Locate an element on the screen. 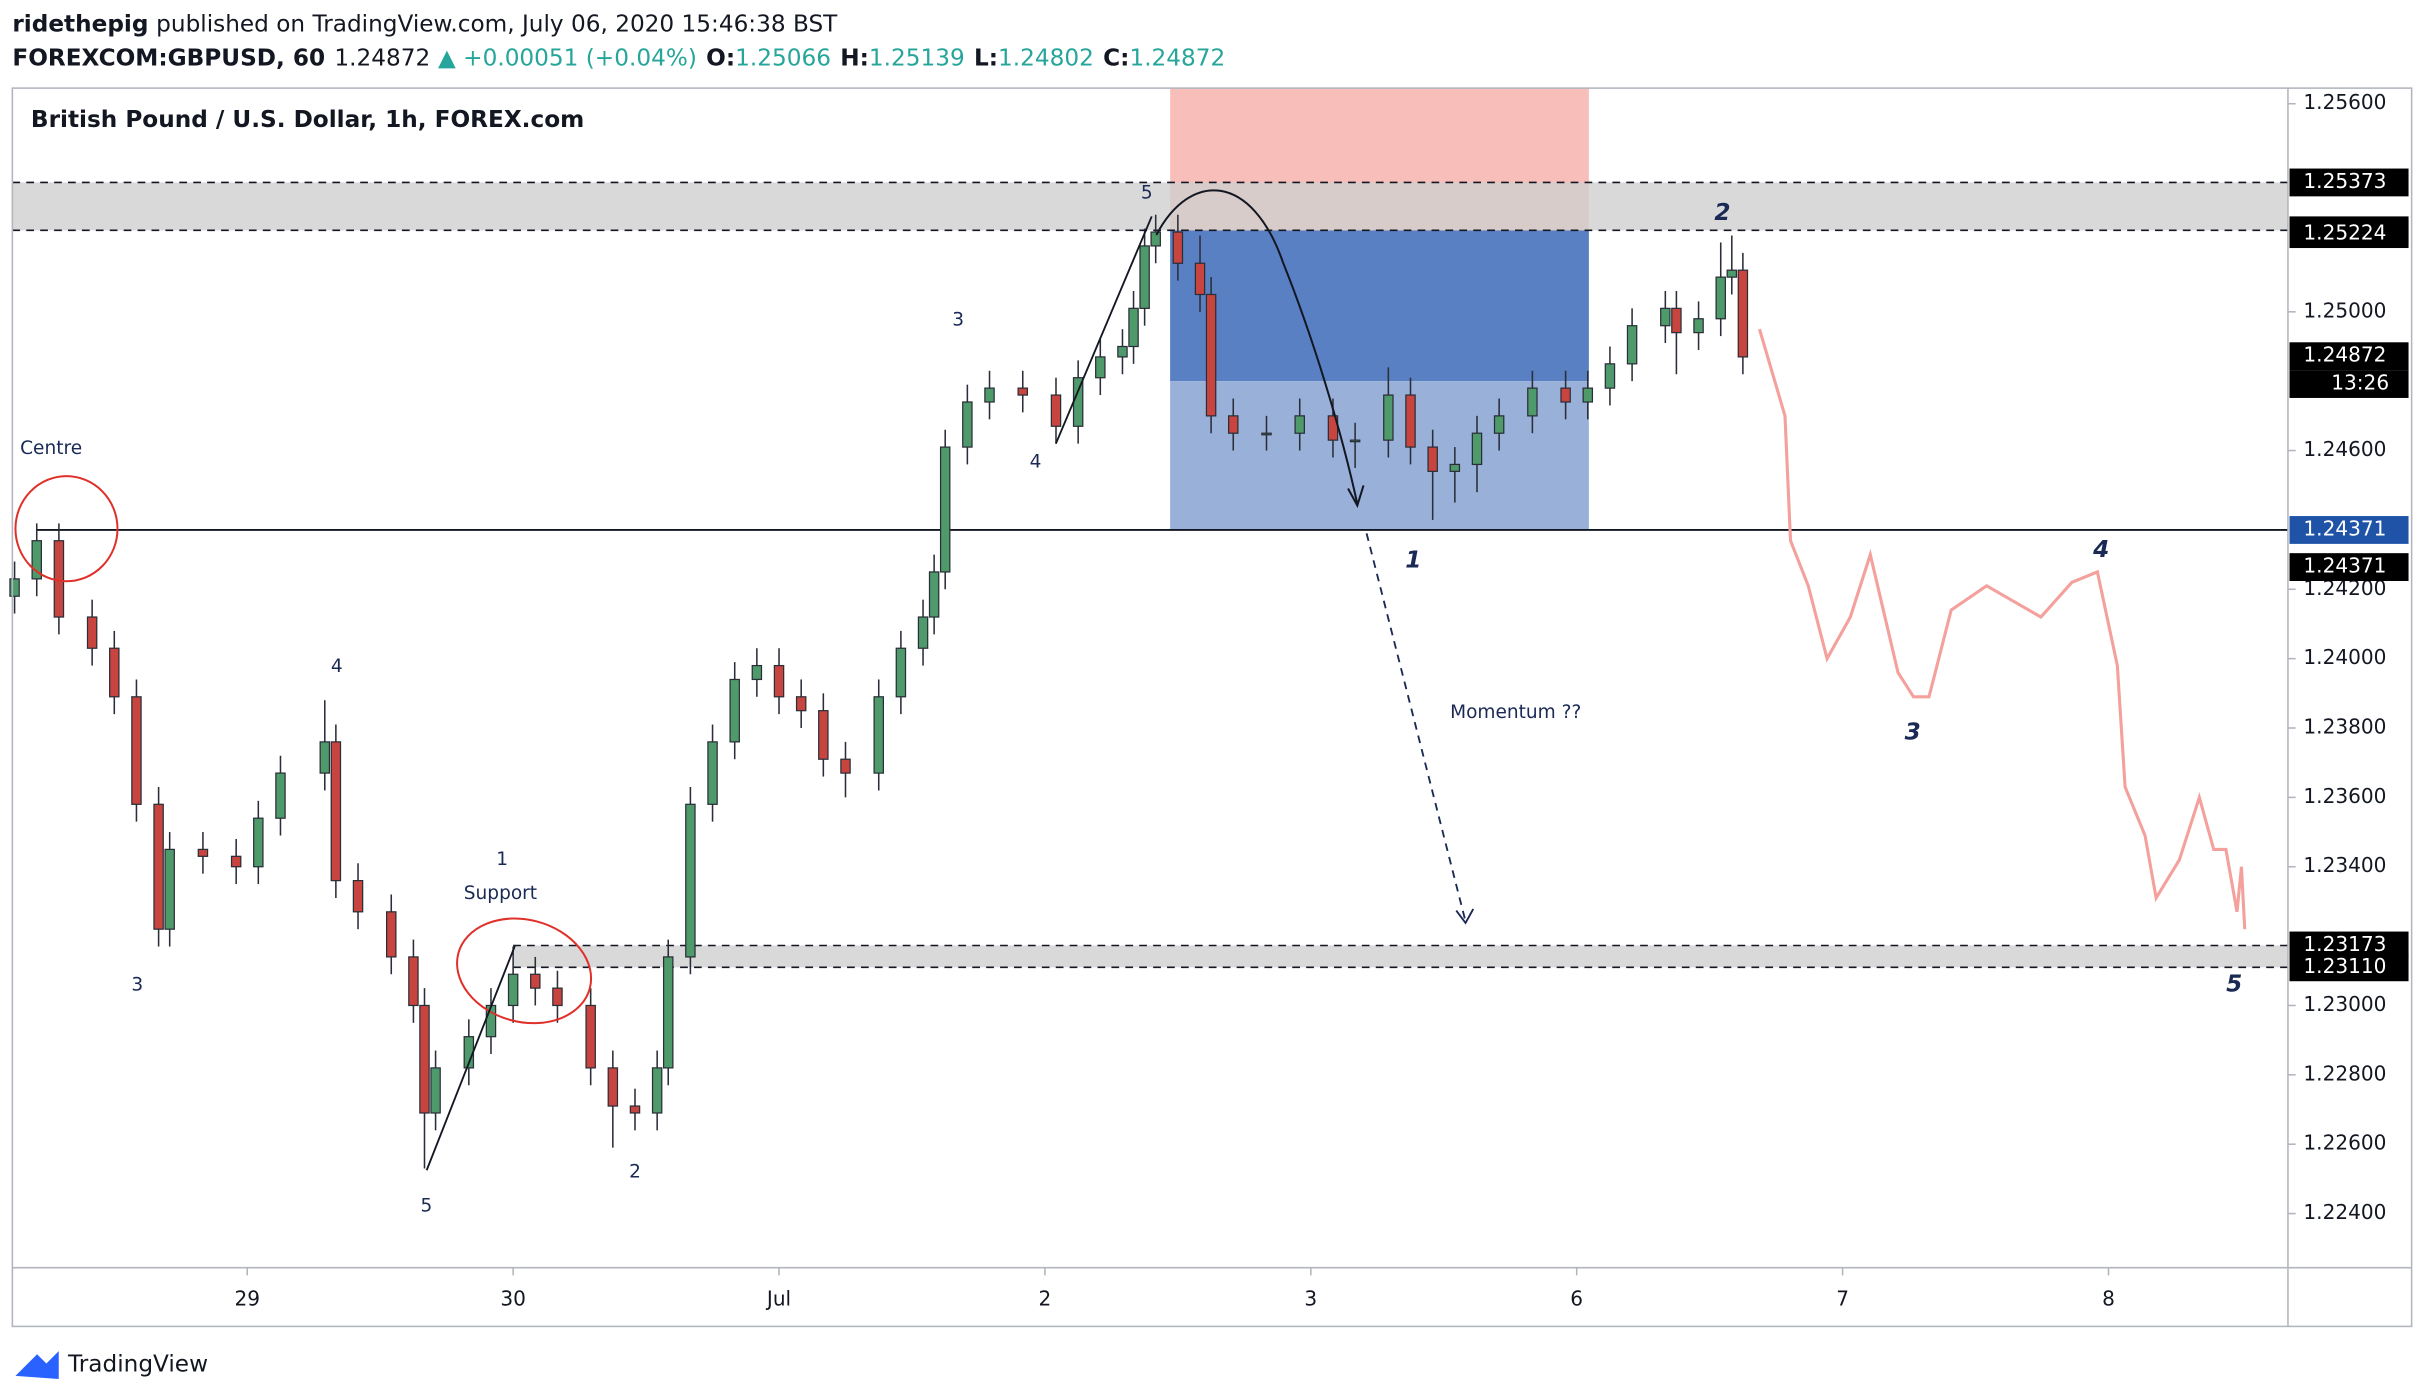  tradingview-logo: TradingView is located at coordinates (111, 1365).